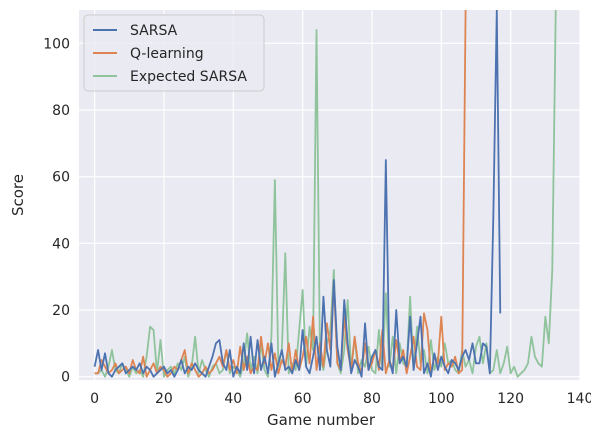 The height and width of the screenshot is (438, 591). I want to click on y-tick-label: 60, so click(61, 178).